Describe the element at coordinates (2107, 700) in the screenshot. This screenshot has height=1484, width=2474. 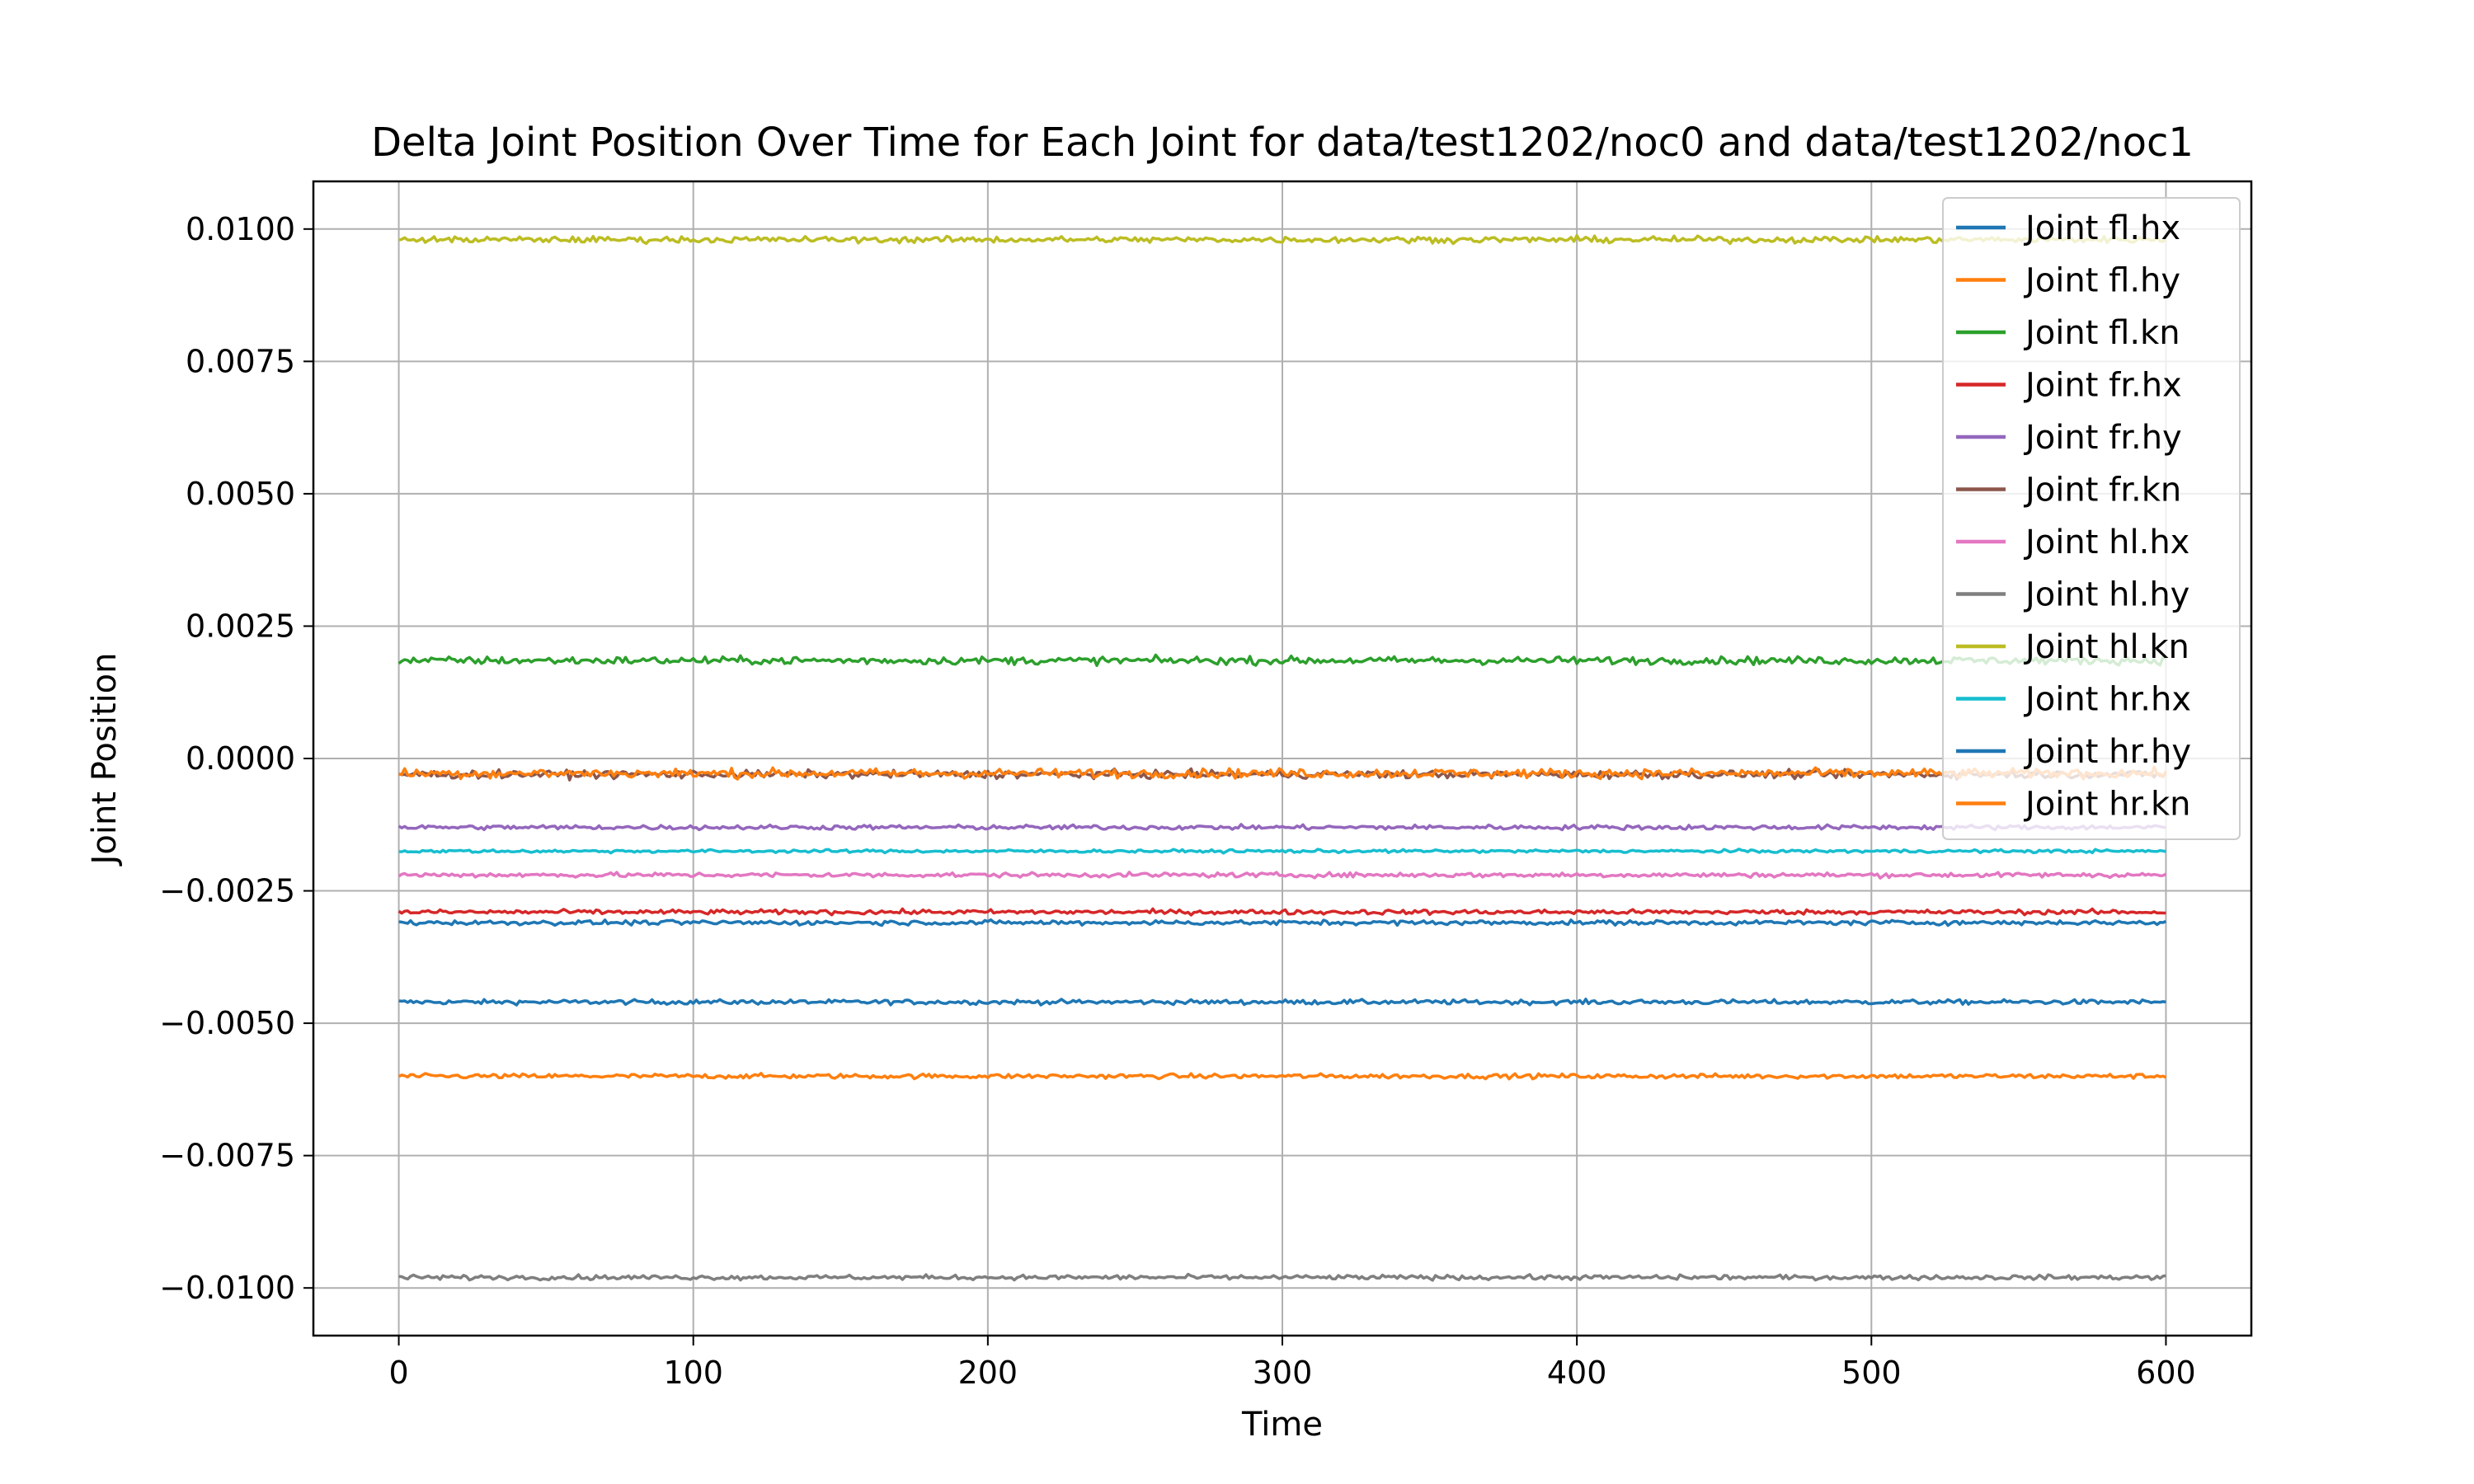
I see `legend-label: Joint hr.hx` at that location.